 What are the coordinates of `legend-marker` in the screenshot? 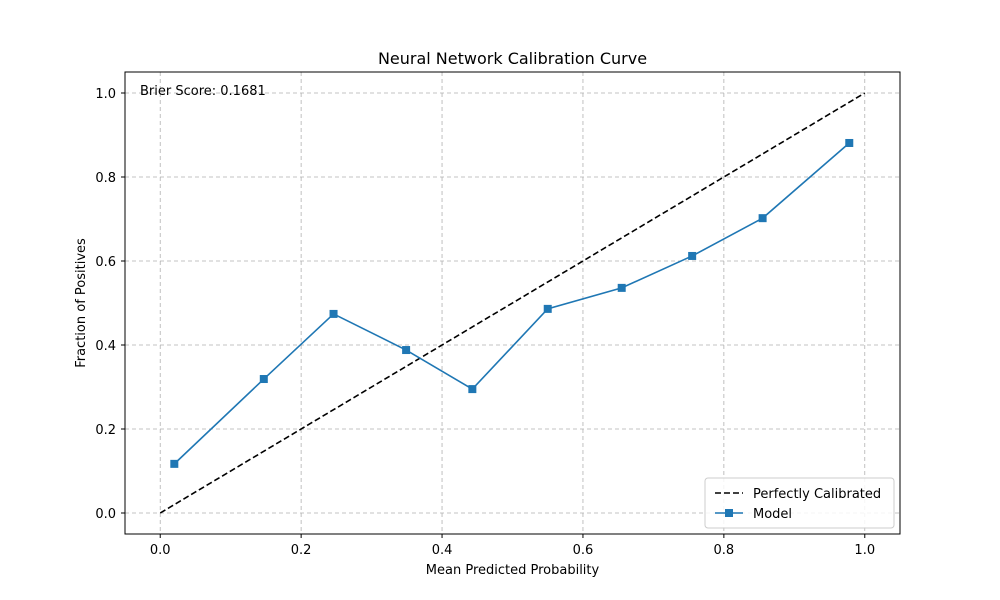 It's located at (729, 513).